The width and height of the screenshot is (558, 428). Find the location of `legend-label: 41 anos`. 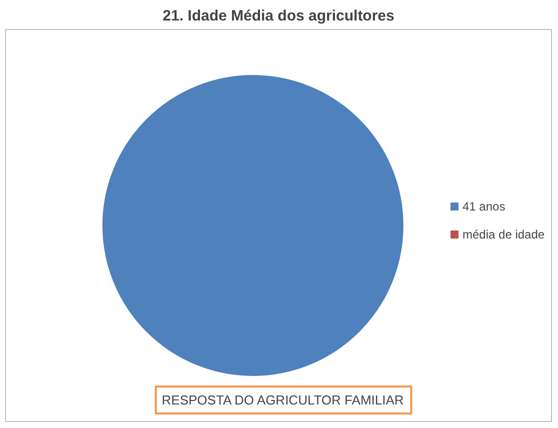

legend-label: 41 anos is located at coordinates (484, 207).